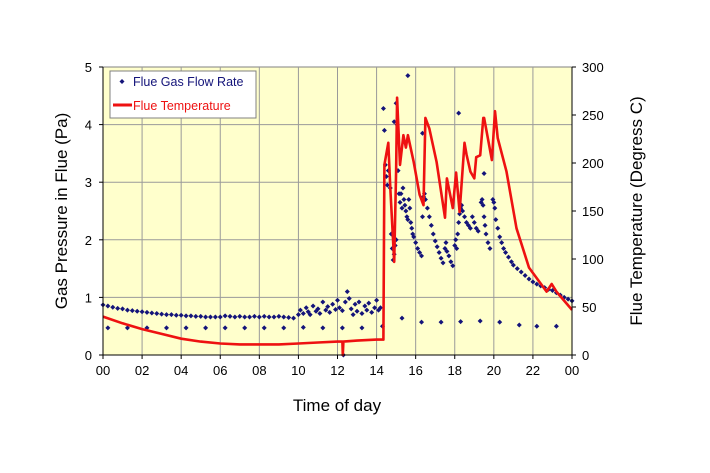  I want to click on x-tick-label: 18, so click(455, 370).